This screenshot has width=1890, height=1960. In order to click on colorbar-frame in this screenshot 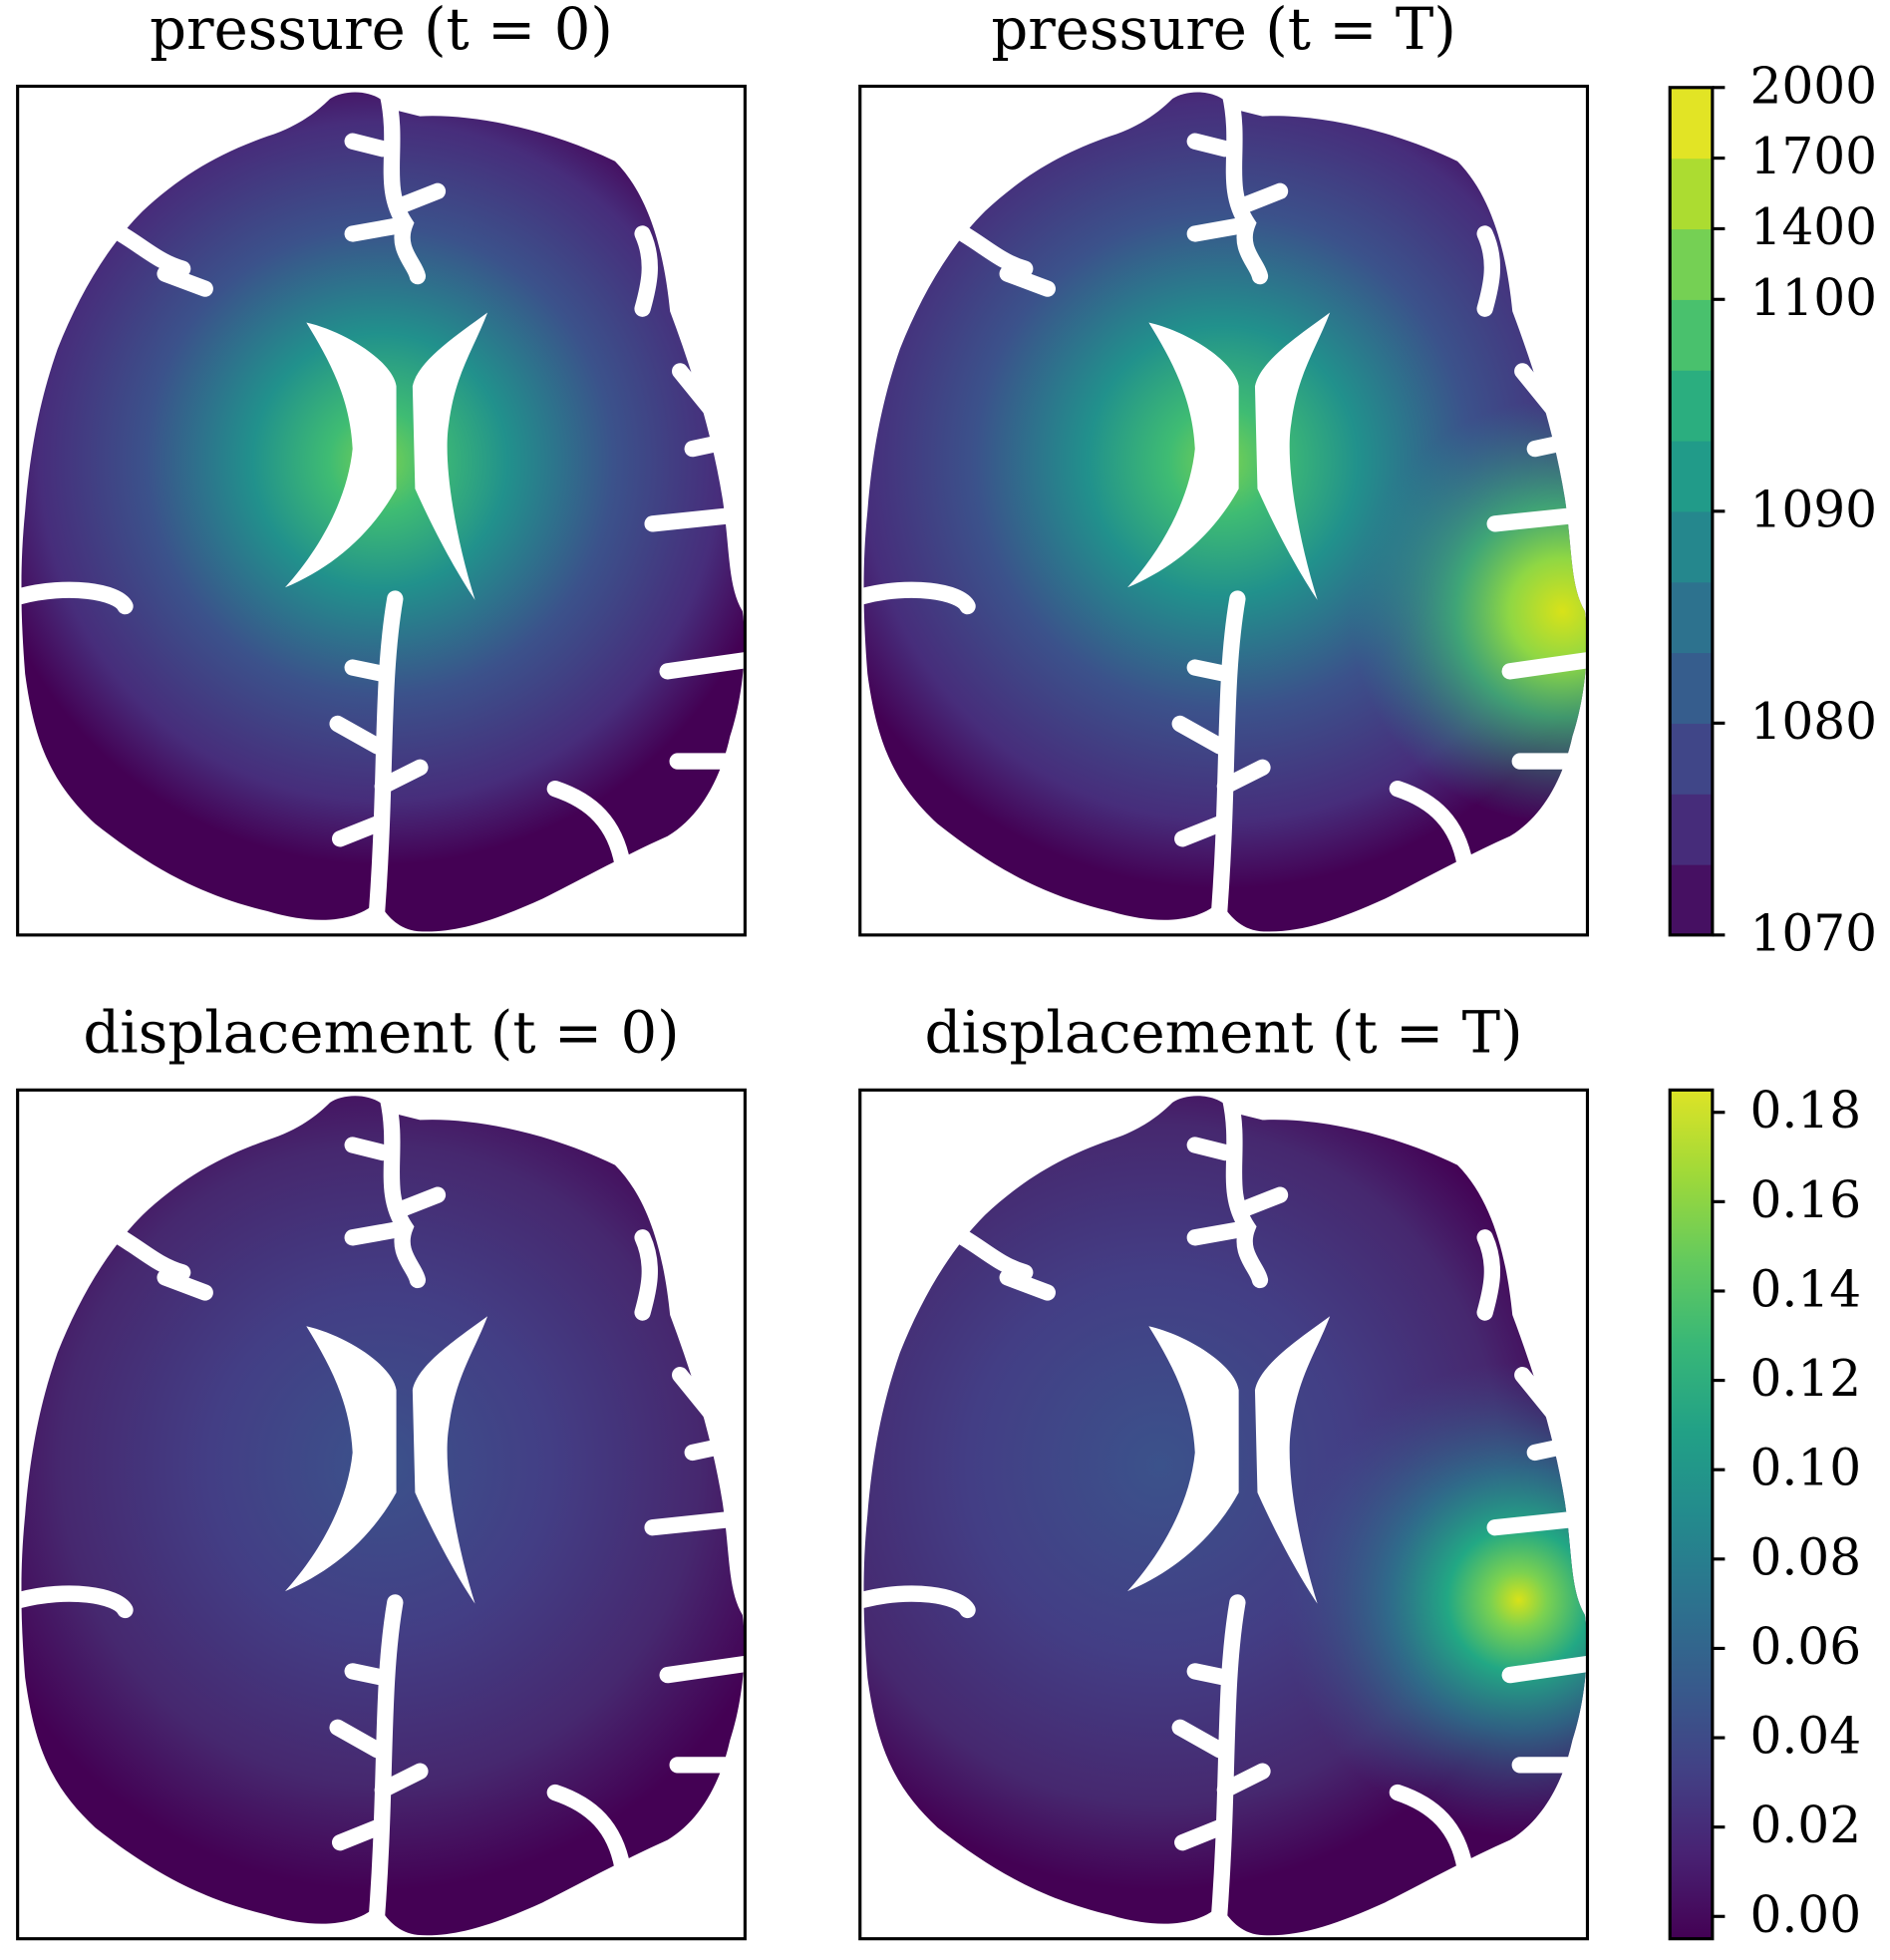, I will do `click(1691, 1514)`.